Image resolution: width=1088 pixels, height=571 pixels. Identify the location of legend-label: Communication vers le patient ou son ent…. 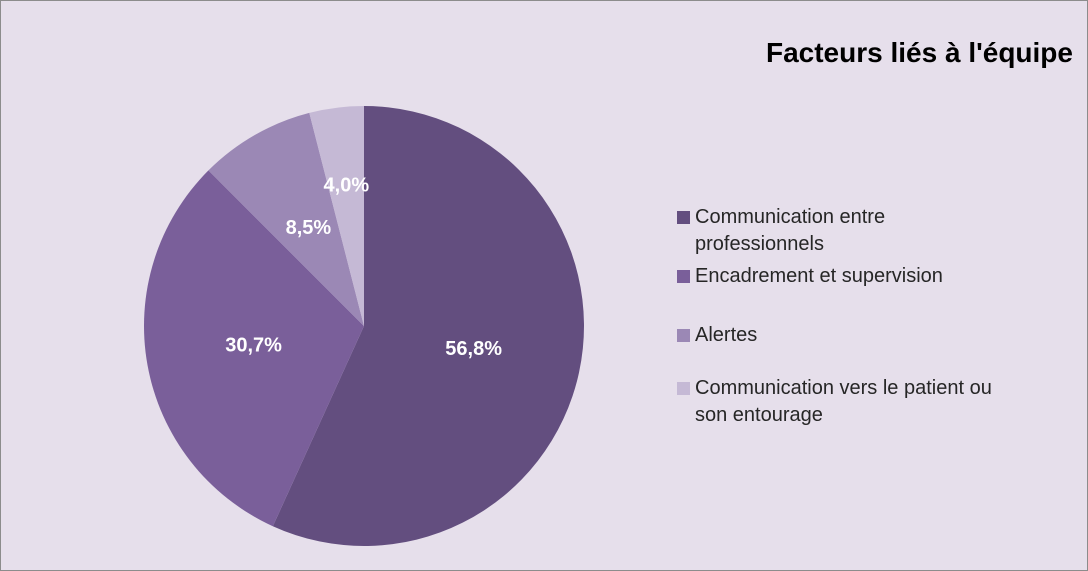
(843, 401).